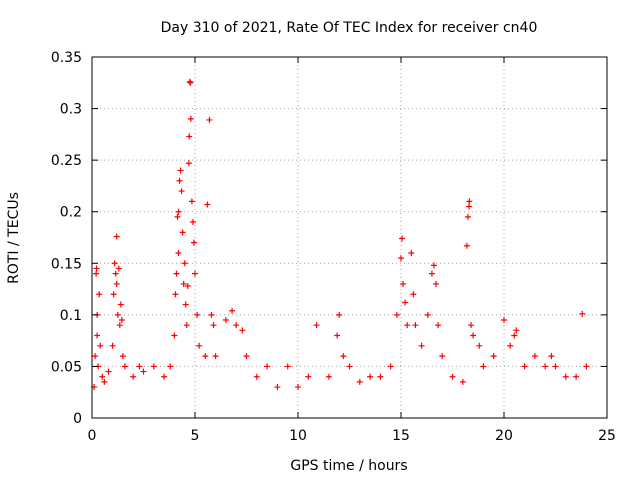 This screenshot has width=640, height=480. I want to click on x-tick-label: 5, so click(195, 436).